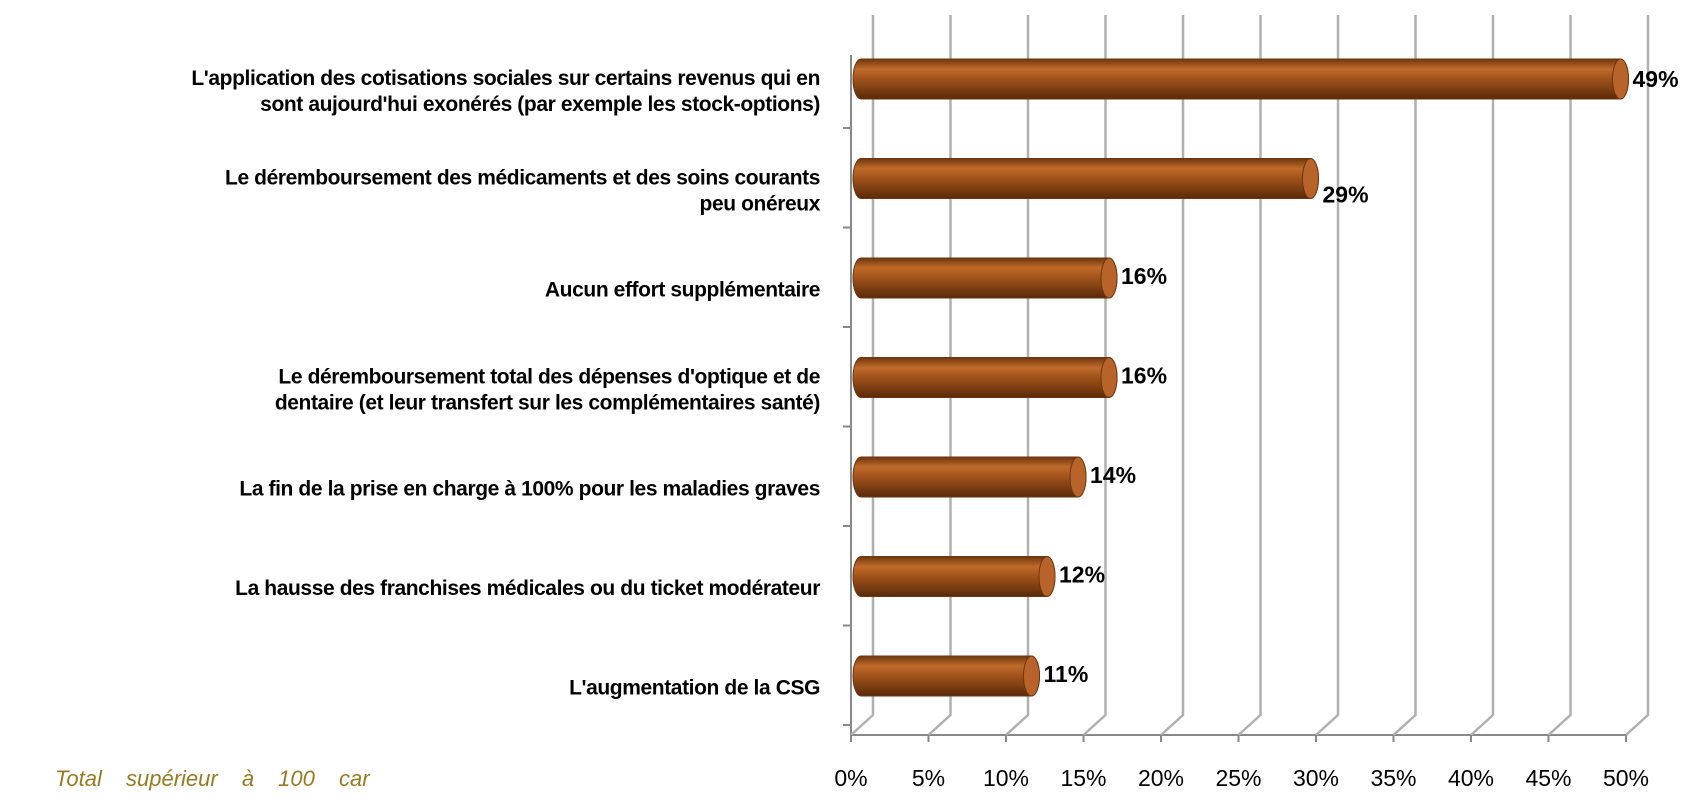  What do you see at coordinates (850, 778) in the screenshot?
I see `x-tick-label: 0%` at bounding box center [850, 778].